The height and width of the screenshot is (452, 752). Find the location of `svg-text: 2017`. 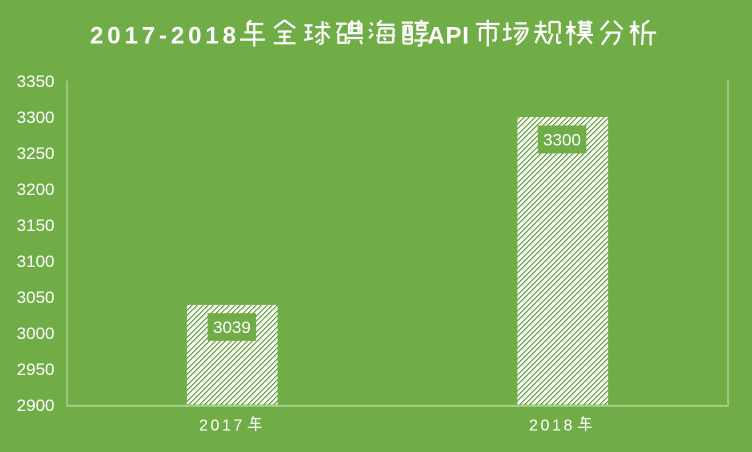

svg-text: 2017 is located at coordinates (222, 426).